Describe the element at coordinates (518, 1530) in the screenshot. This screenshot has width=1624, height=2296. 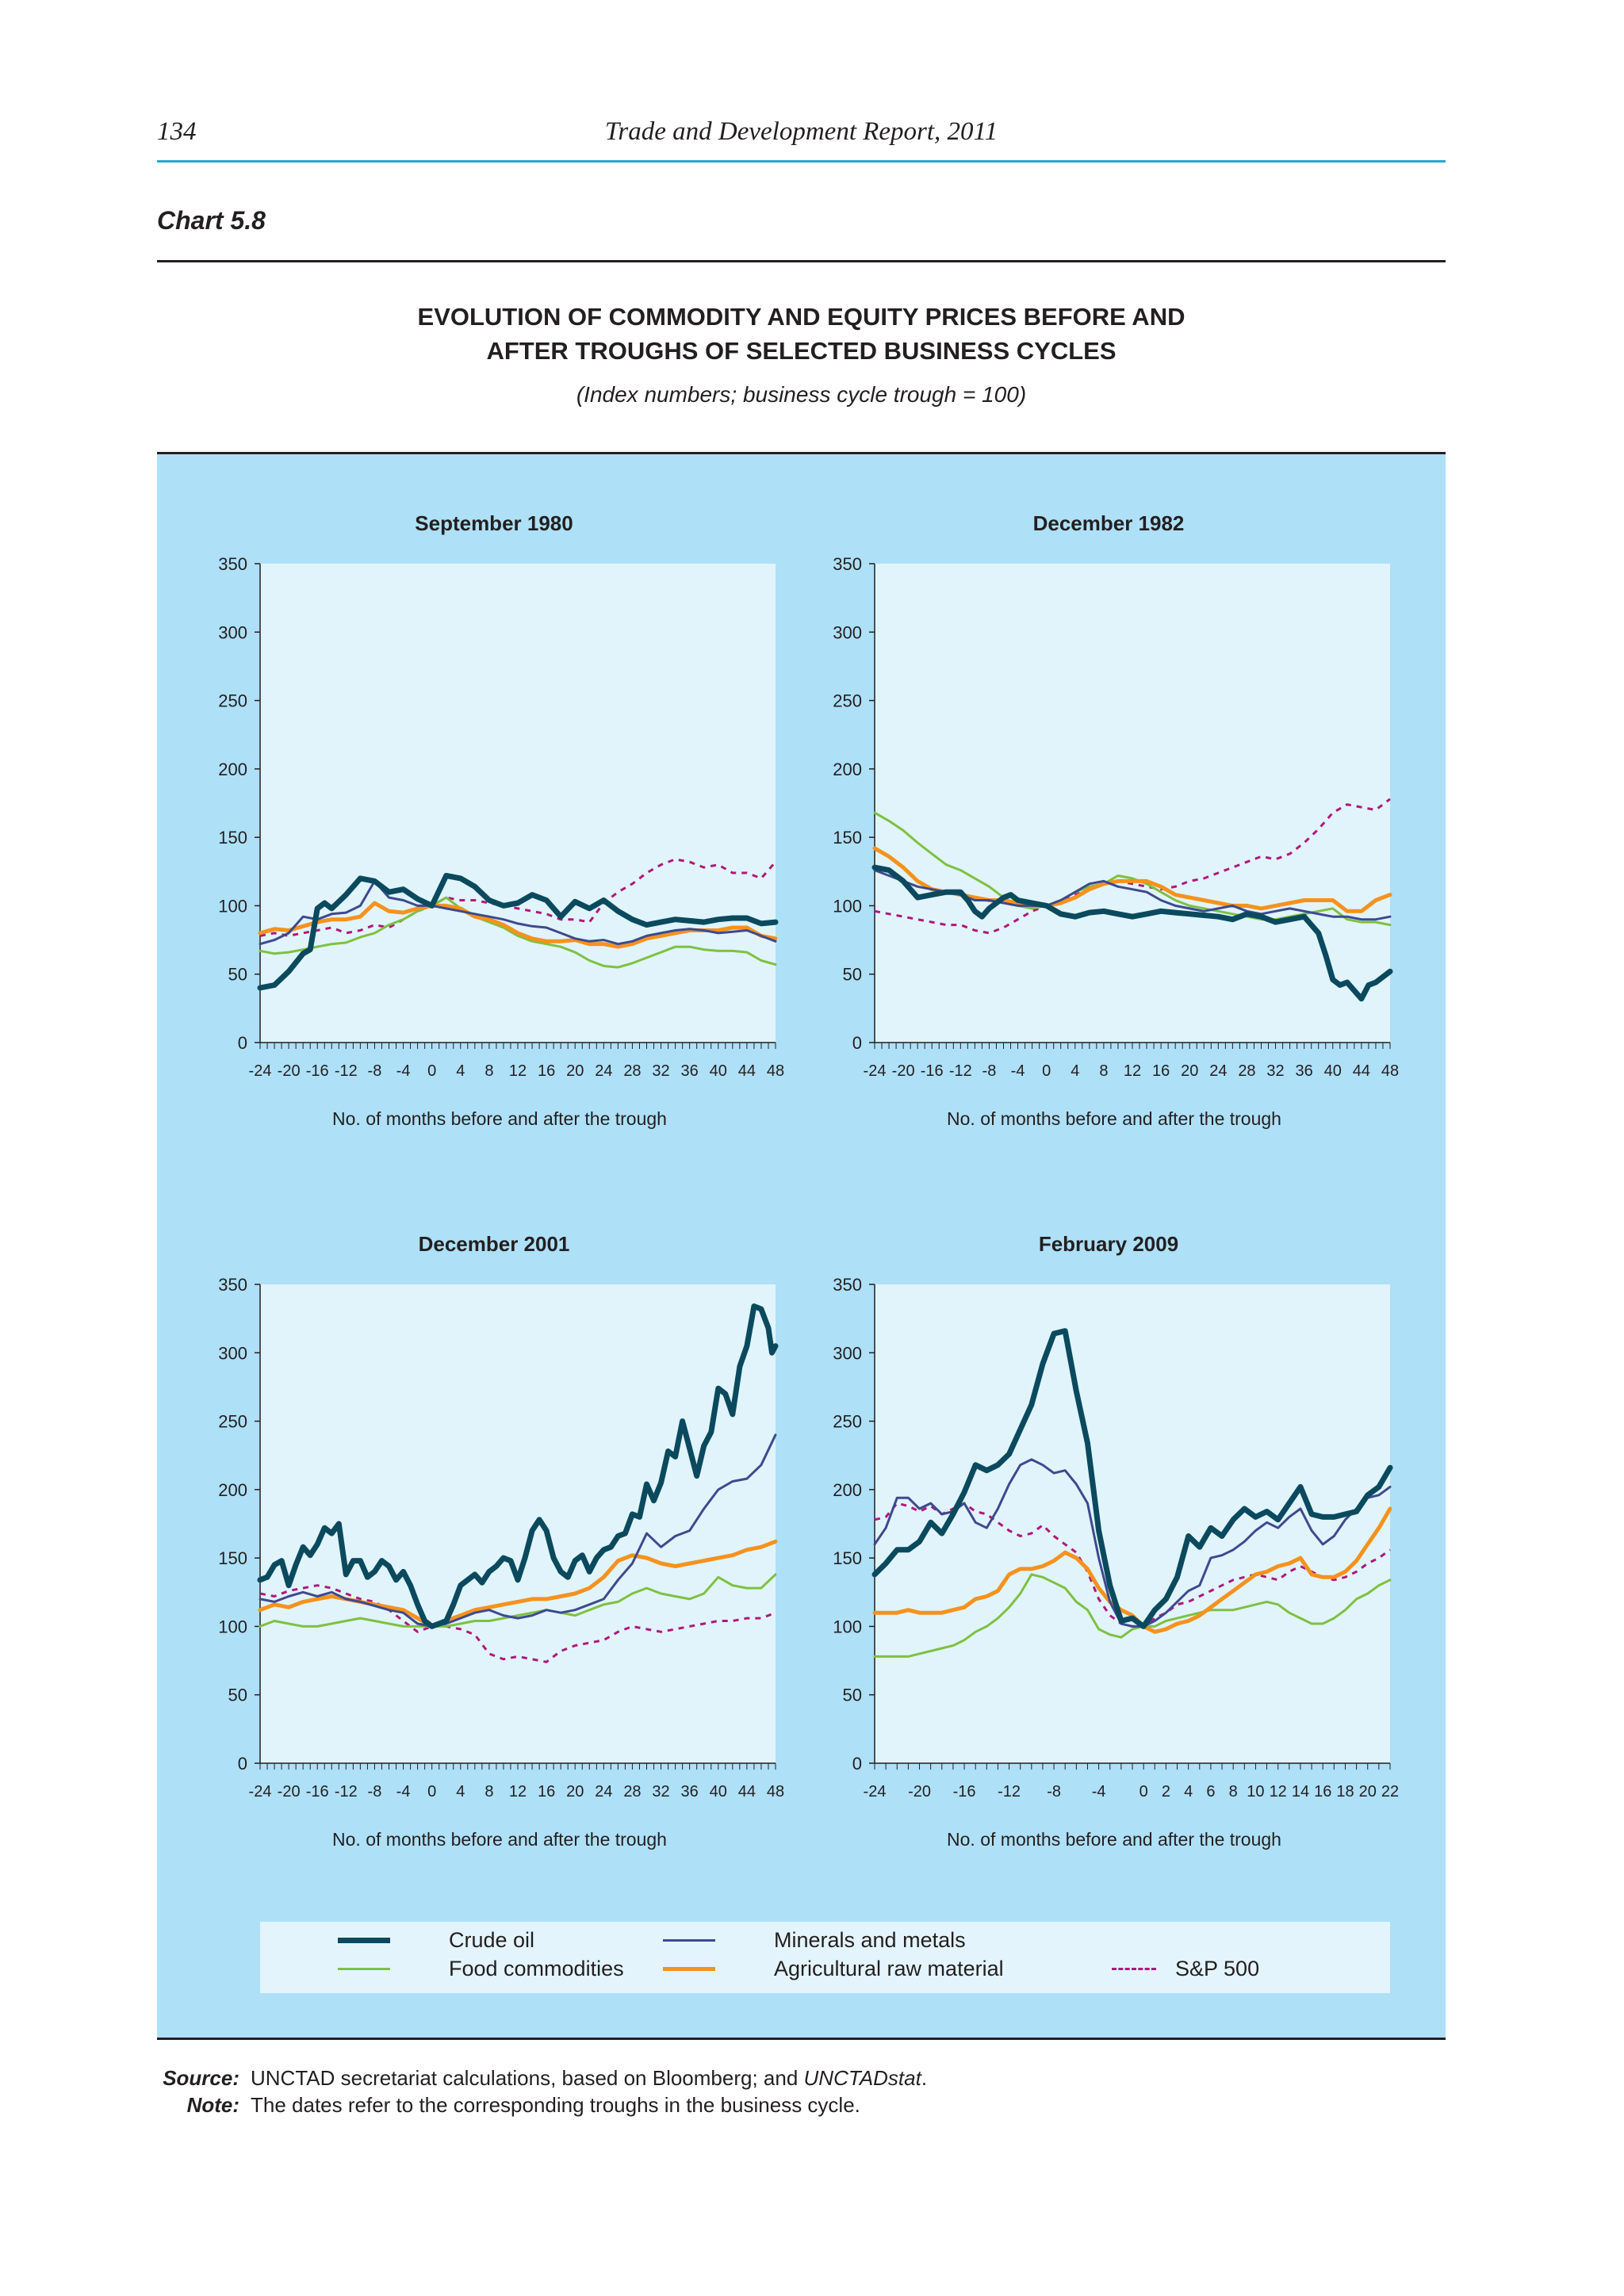
I see `series-minerals` at that location.